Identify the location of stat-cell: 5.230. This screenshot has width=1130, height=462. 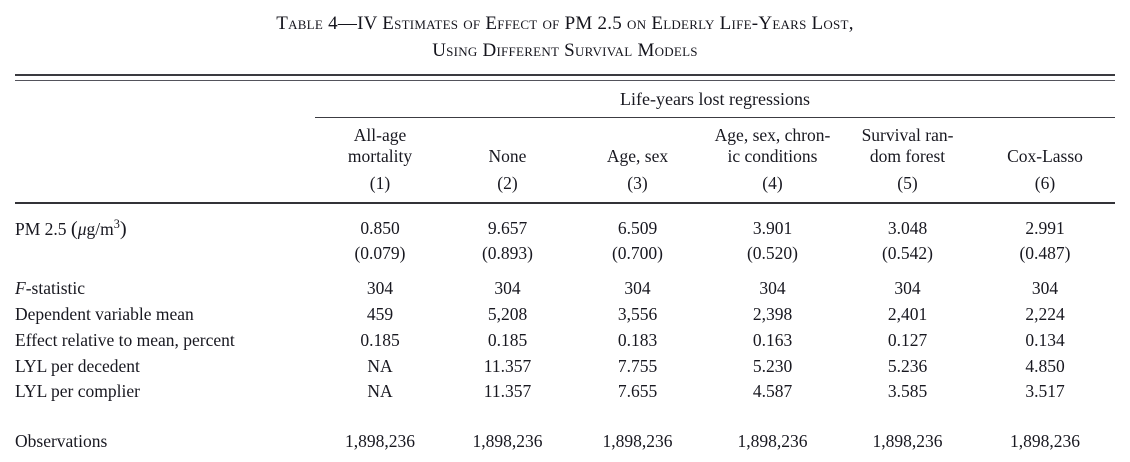
(772, 365).